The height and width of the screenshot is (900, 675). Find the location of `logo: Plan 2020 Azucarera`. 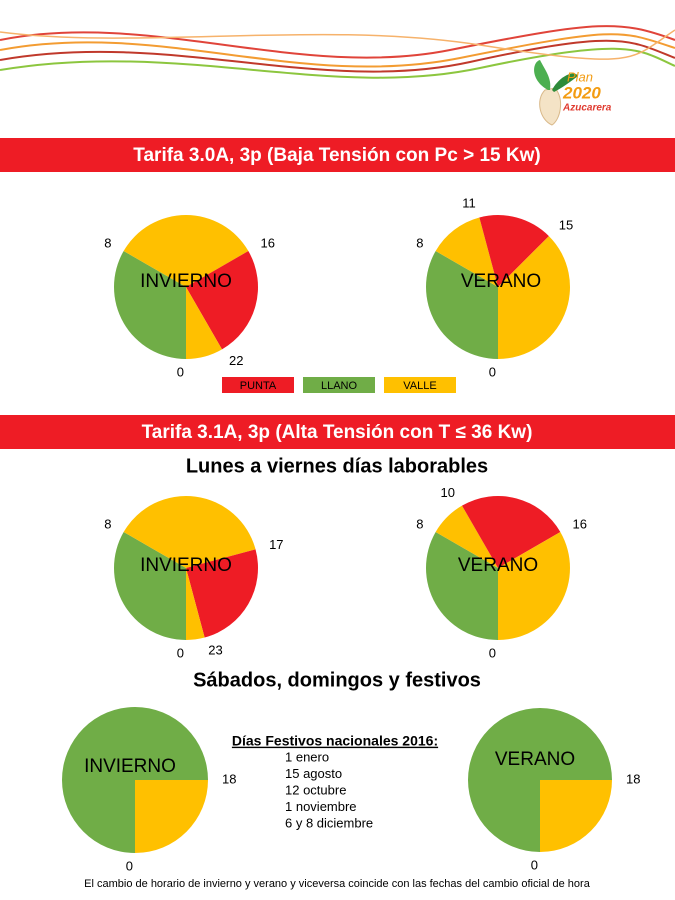

logo: Plan 2020 Azucarera is located at coordinates (573, 93).